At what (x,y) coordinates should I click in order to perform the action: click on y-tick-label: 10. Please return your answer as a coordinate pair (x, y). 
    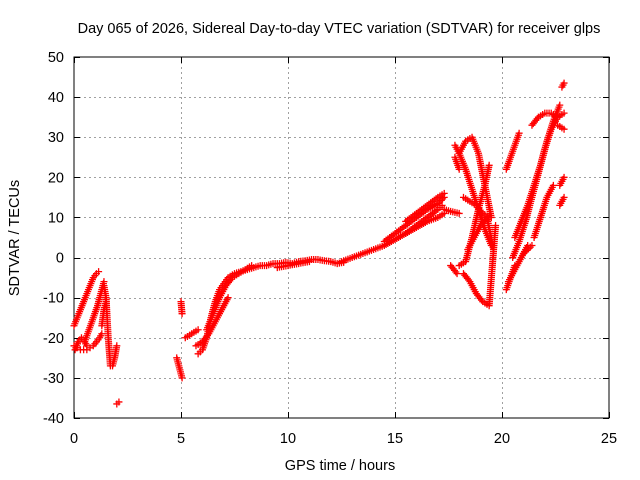
    Looking at the image, I should click on (56, 218).